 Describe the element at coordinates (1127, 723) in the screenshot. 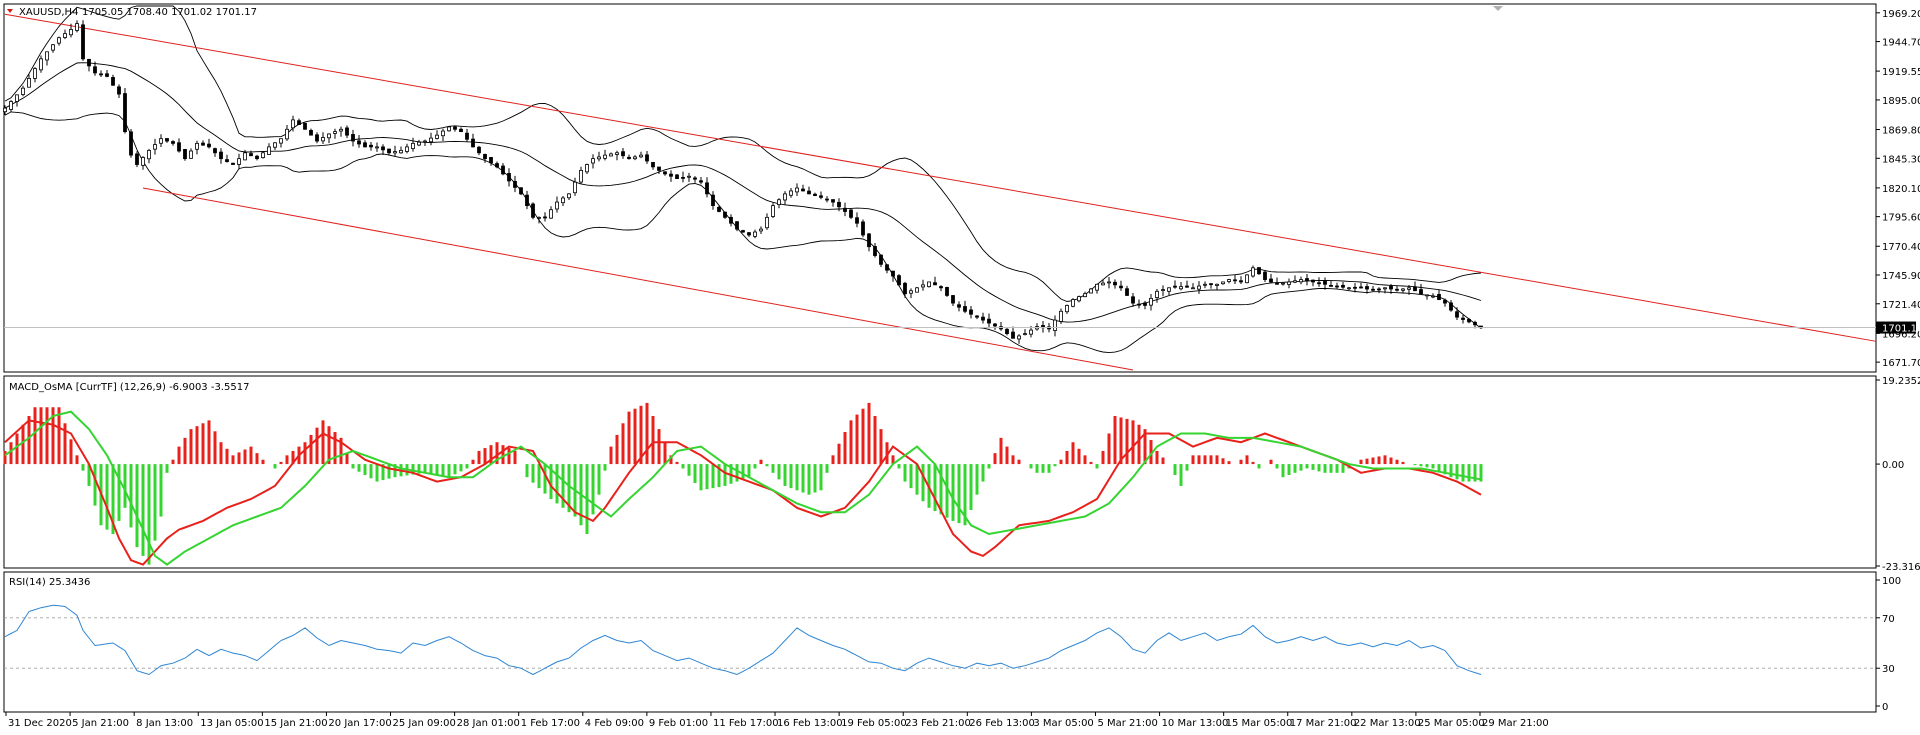

I see `time-tick-label: 5 Mar 21:00` at that location.